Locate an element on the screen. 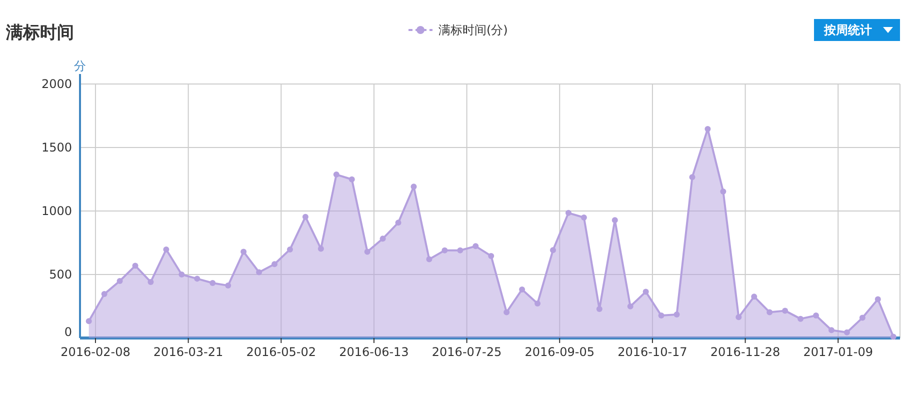 This screenshot has width=917, height=410. y-tick-label: 1000 is located at coordinates (56, 211).